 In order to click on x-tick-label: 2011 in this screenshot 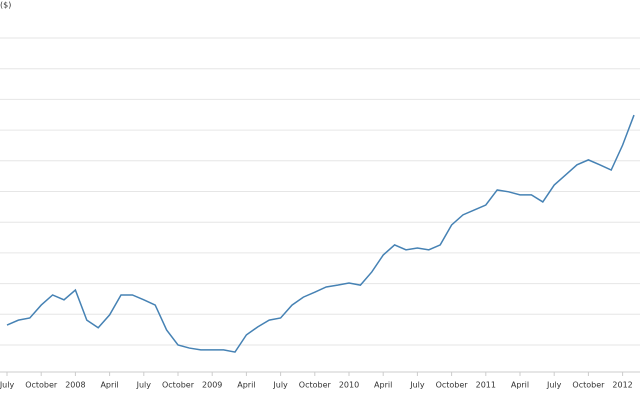, I will do `click(486, 385)`.